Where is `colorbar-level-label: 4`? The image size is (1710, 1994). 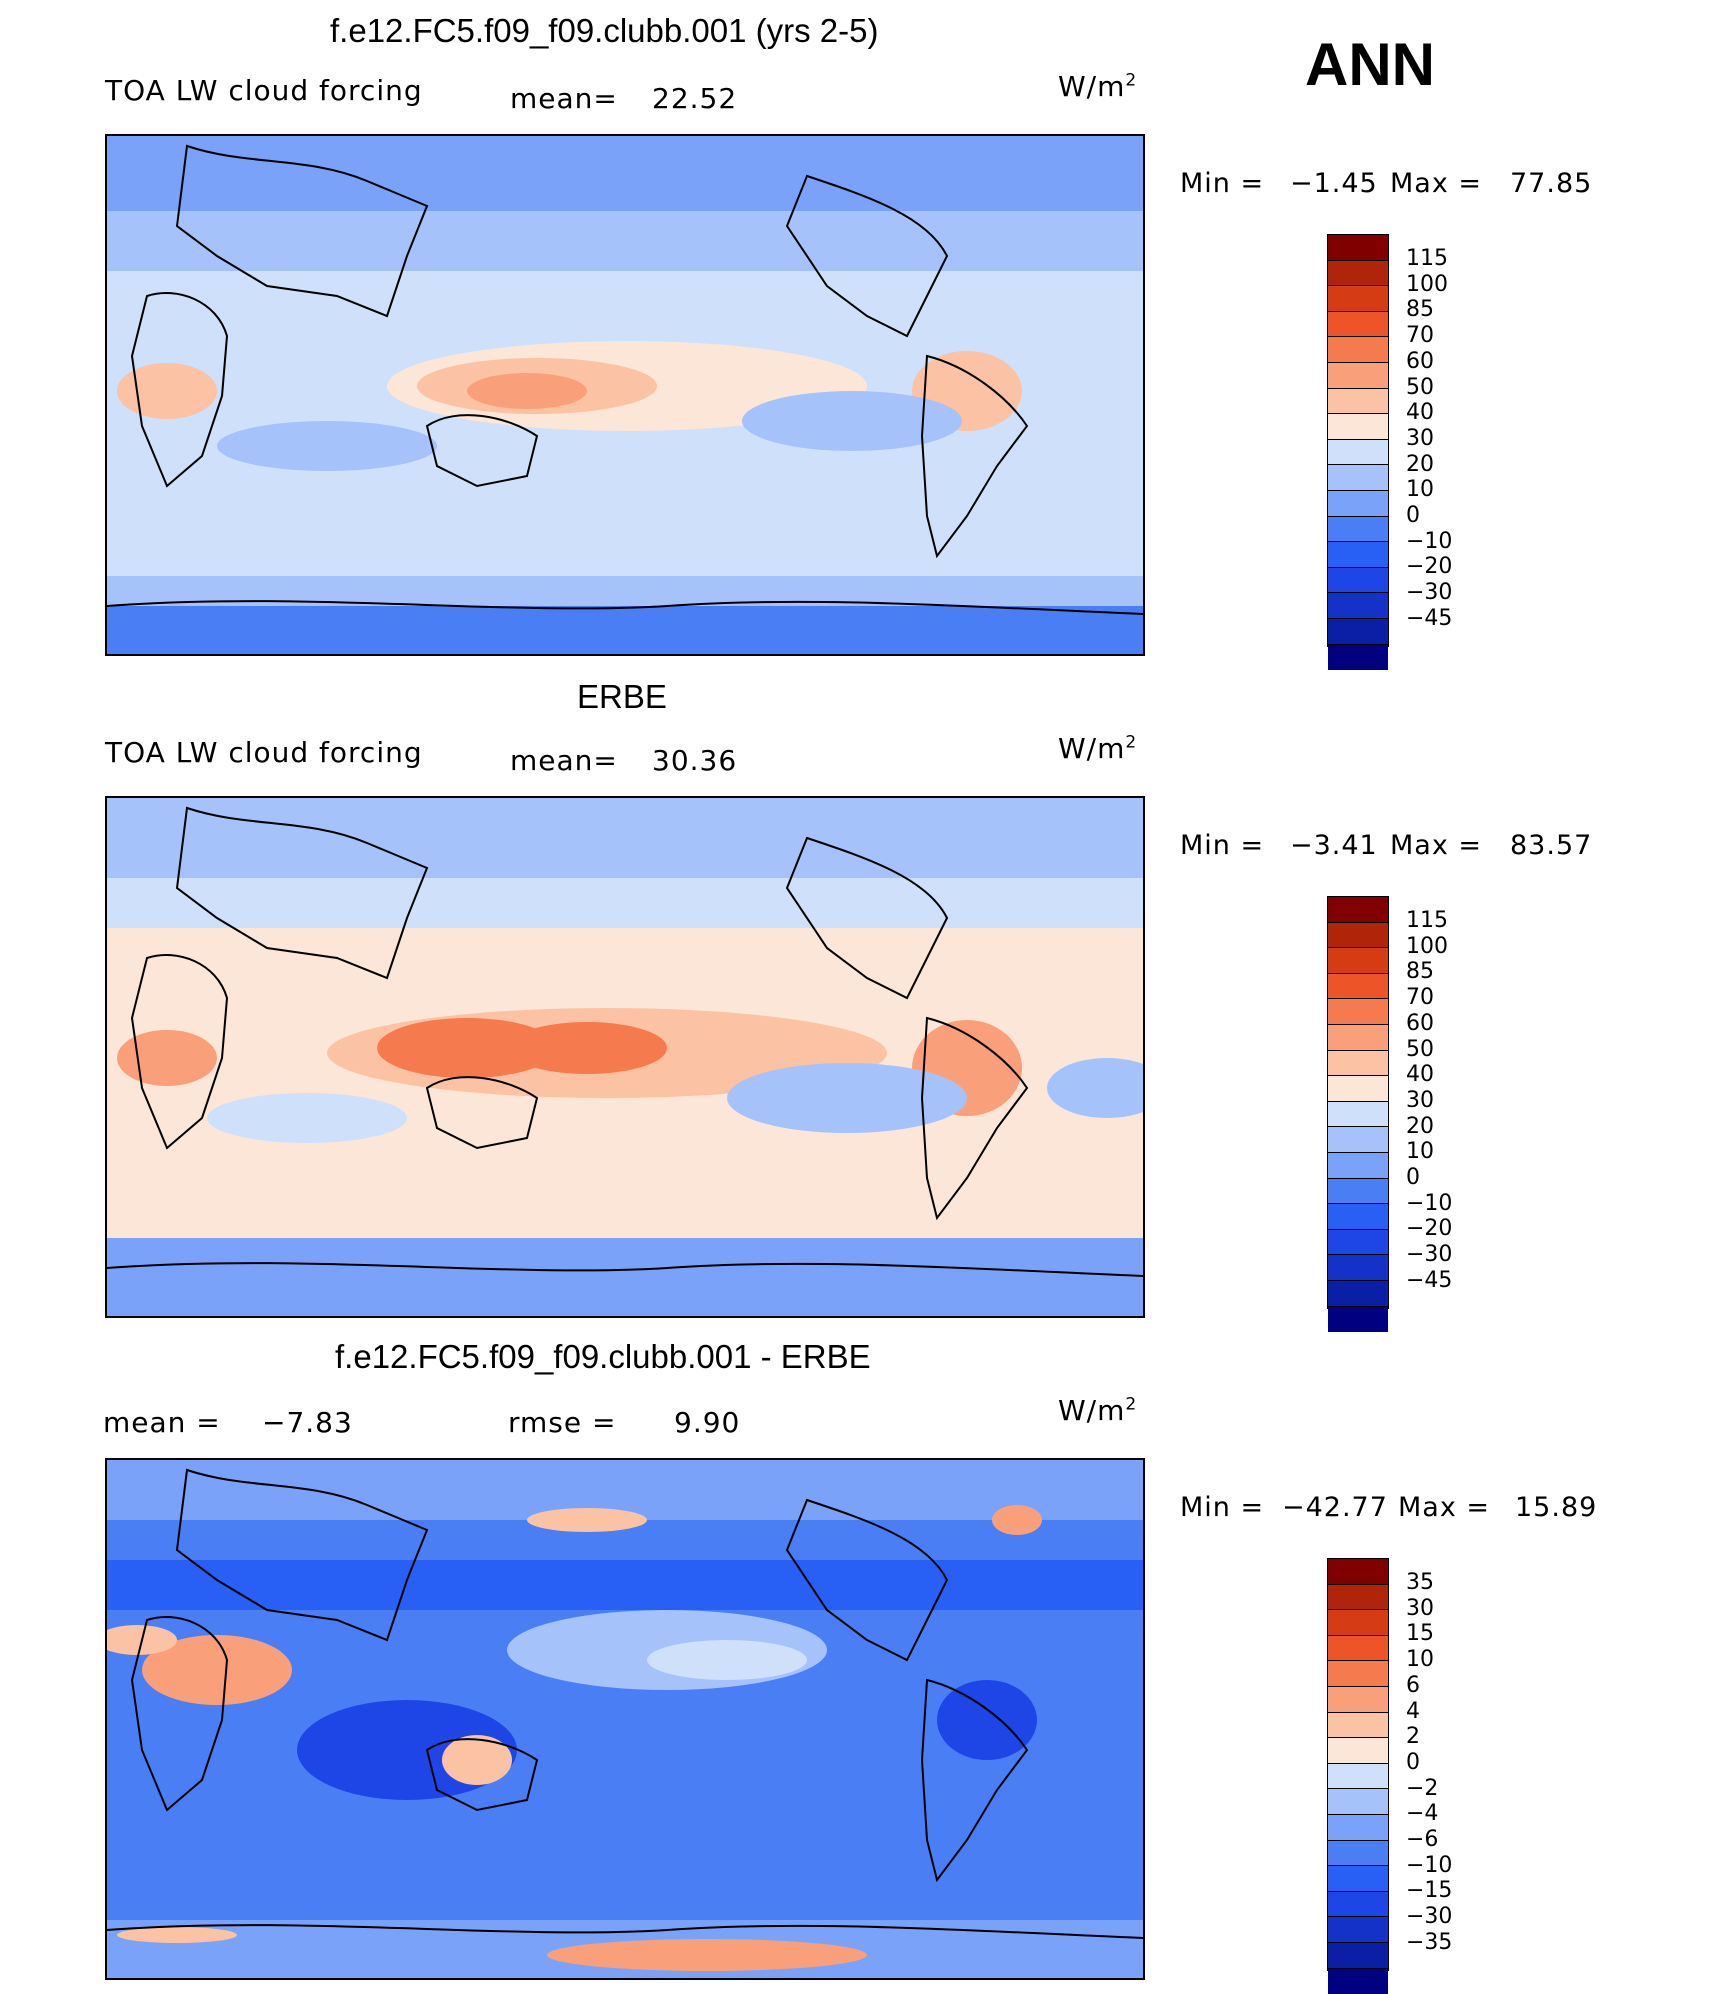
colorbar-level-label: 4 is located at coordinates (1413, 1712).